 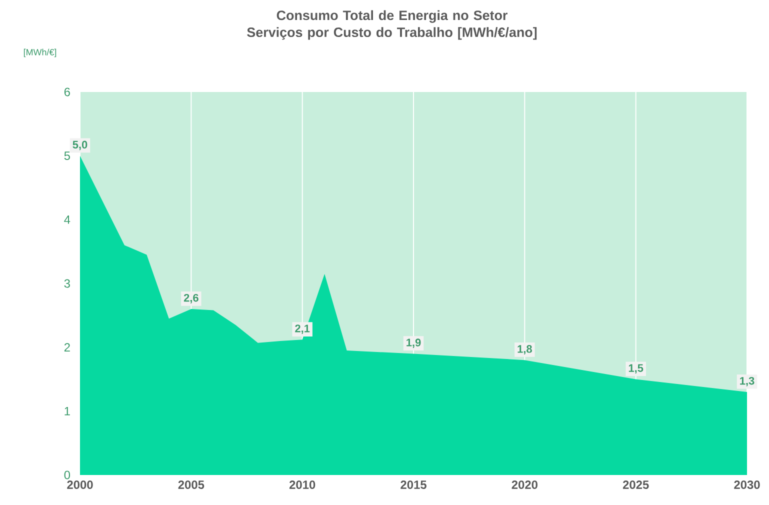 What do you see at coordinates (747, 484) in the screenshot?
I see `x-tick-label: 2030` at bounding box center [747, 484].